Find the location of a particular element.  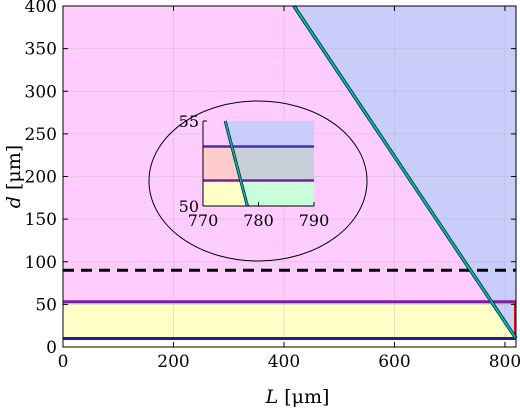

y-tick-label-3: 150 is located at coordinates (41, 220).